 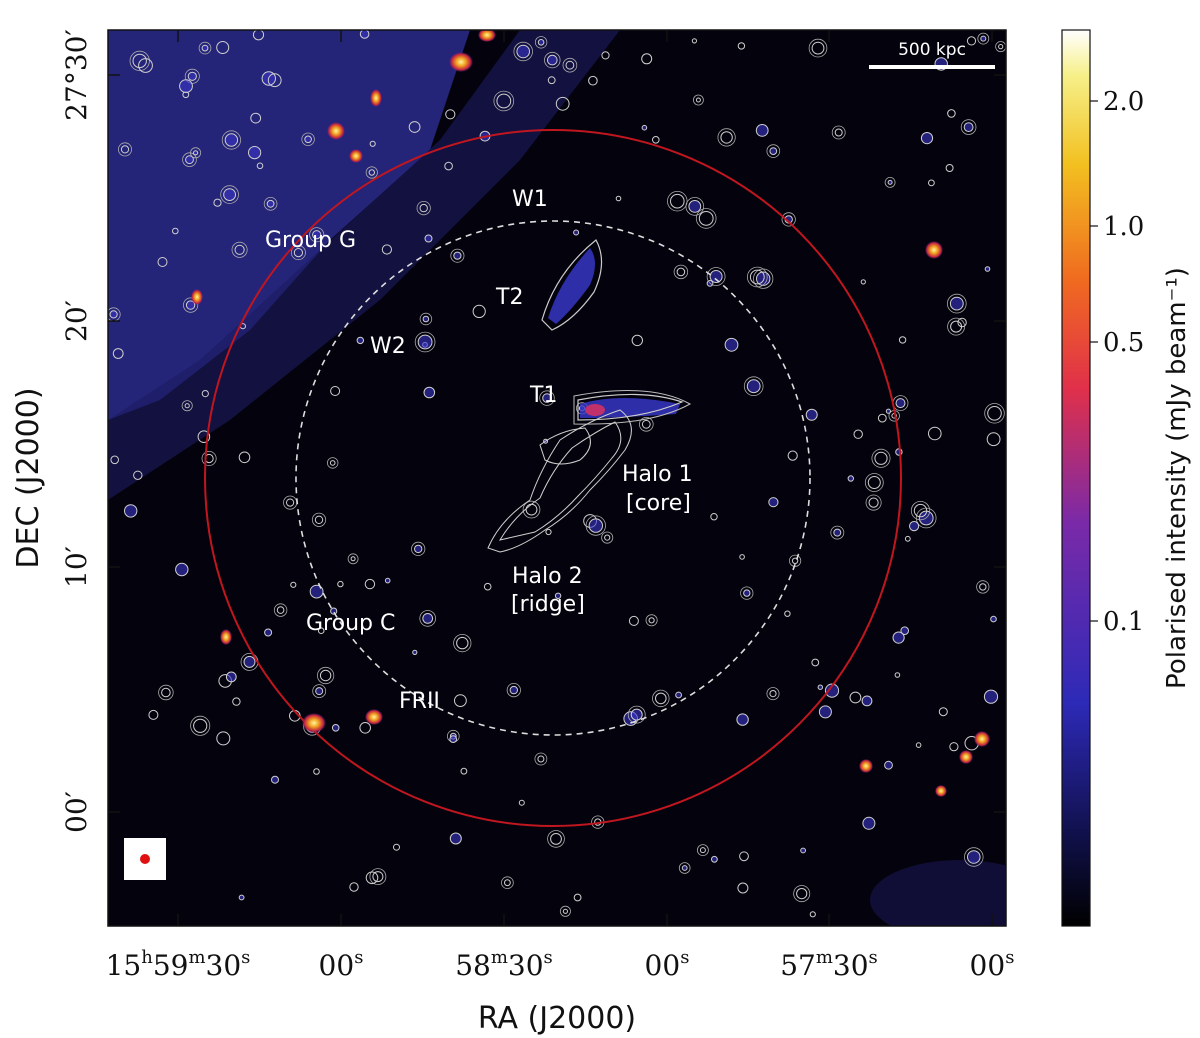 What do you see at coordinates (632, 407) in the screenshot?
I see `source-t1` at bounding box center [632, 407].